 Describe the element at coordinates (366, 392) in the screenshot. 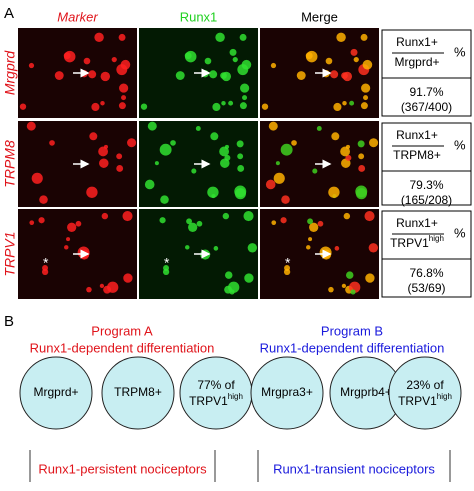

I see `circle-text: Mrgprb4+` at that location.